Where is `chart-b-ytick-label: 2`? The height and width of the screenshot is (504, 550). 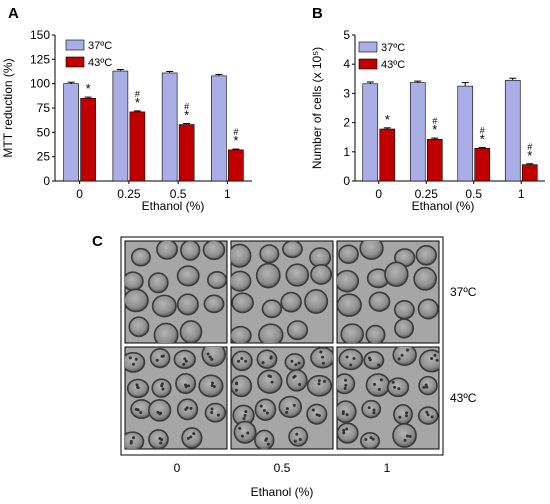
chart-b-ytick-label: 2 is located at coordinates (346, 123).